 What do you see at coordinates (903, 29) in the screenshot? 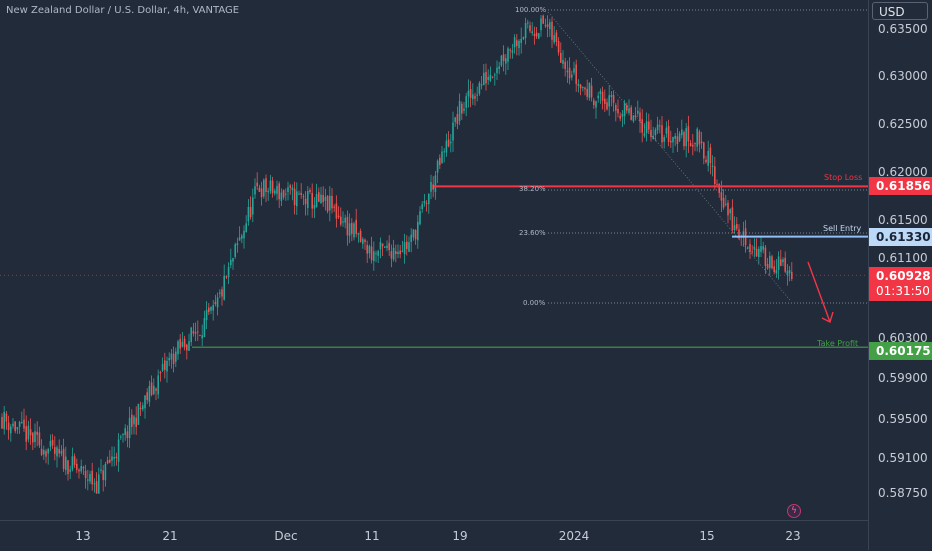
I see `price-tick: 0.63500` at bounding box center [903, 29].